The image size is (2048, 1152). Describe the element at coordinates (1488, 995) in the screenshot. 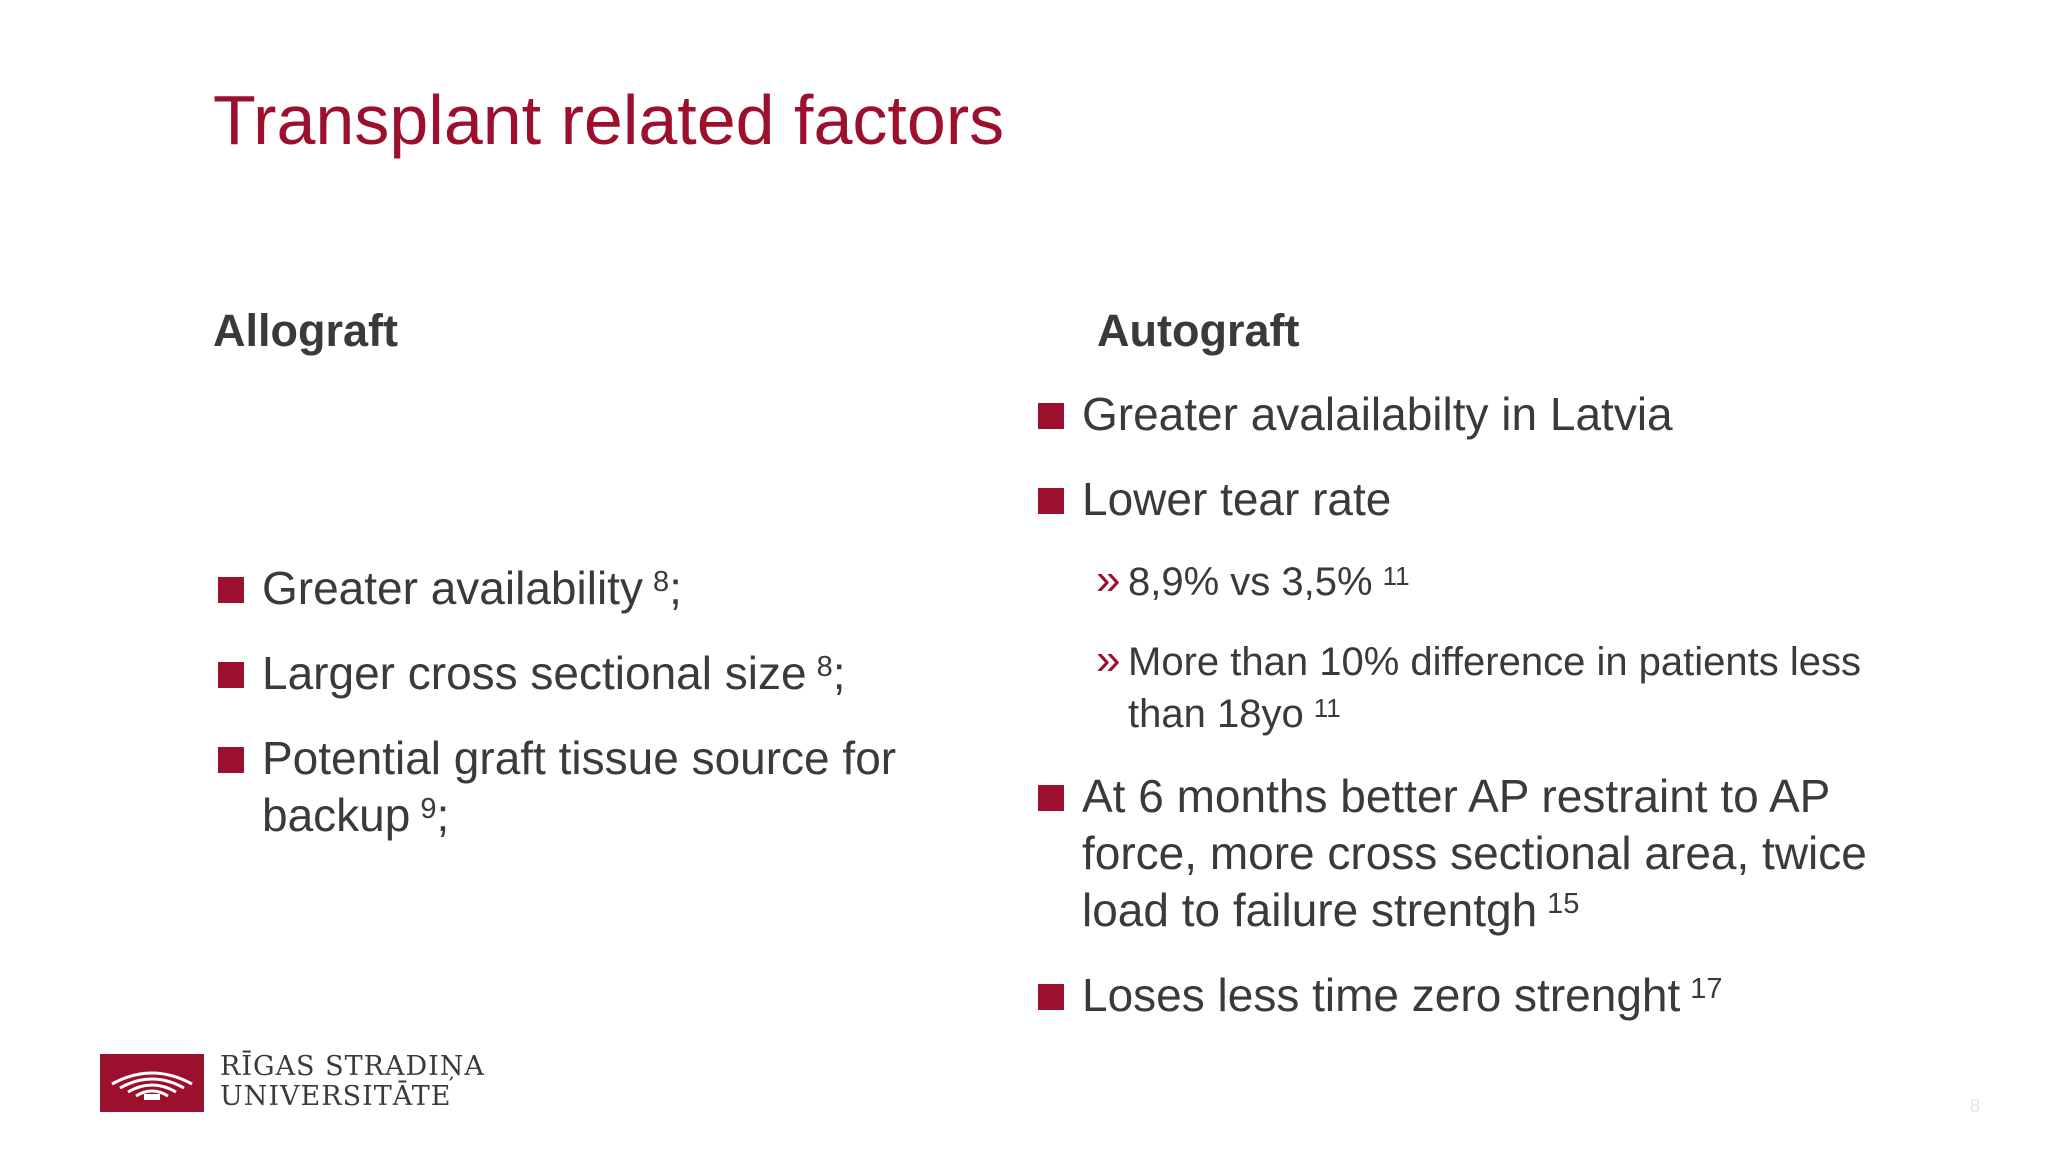

I see `list-item: Loses less time zero strenght 17` at that location.